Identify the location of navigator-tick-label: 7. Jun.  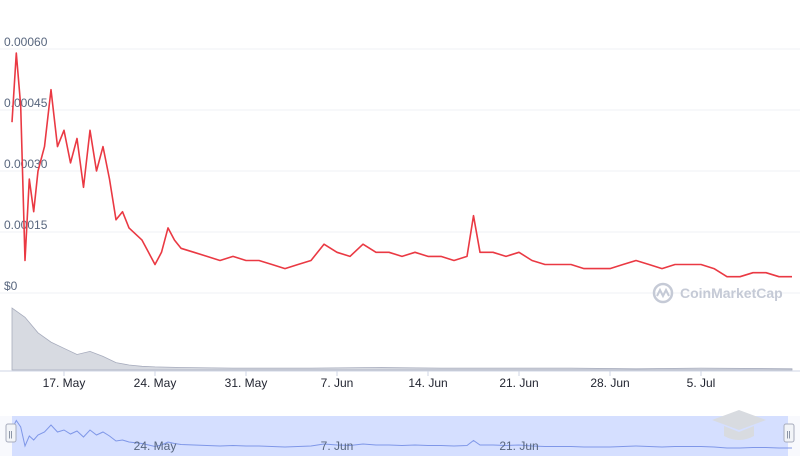
(337, 446).